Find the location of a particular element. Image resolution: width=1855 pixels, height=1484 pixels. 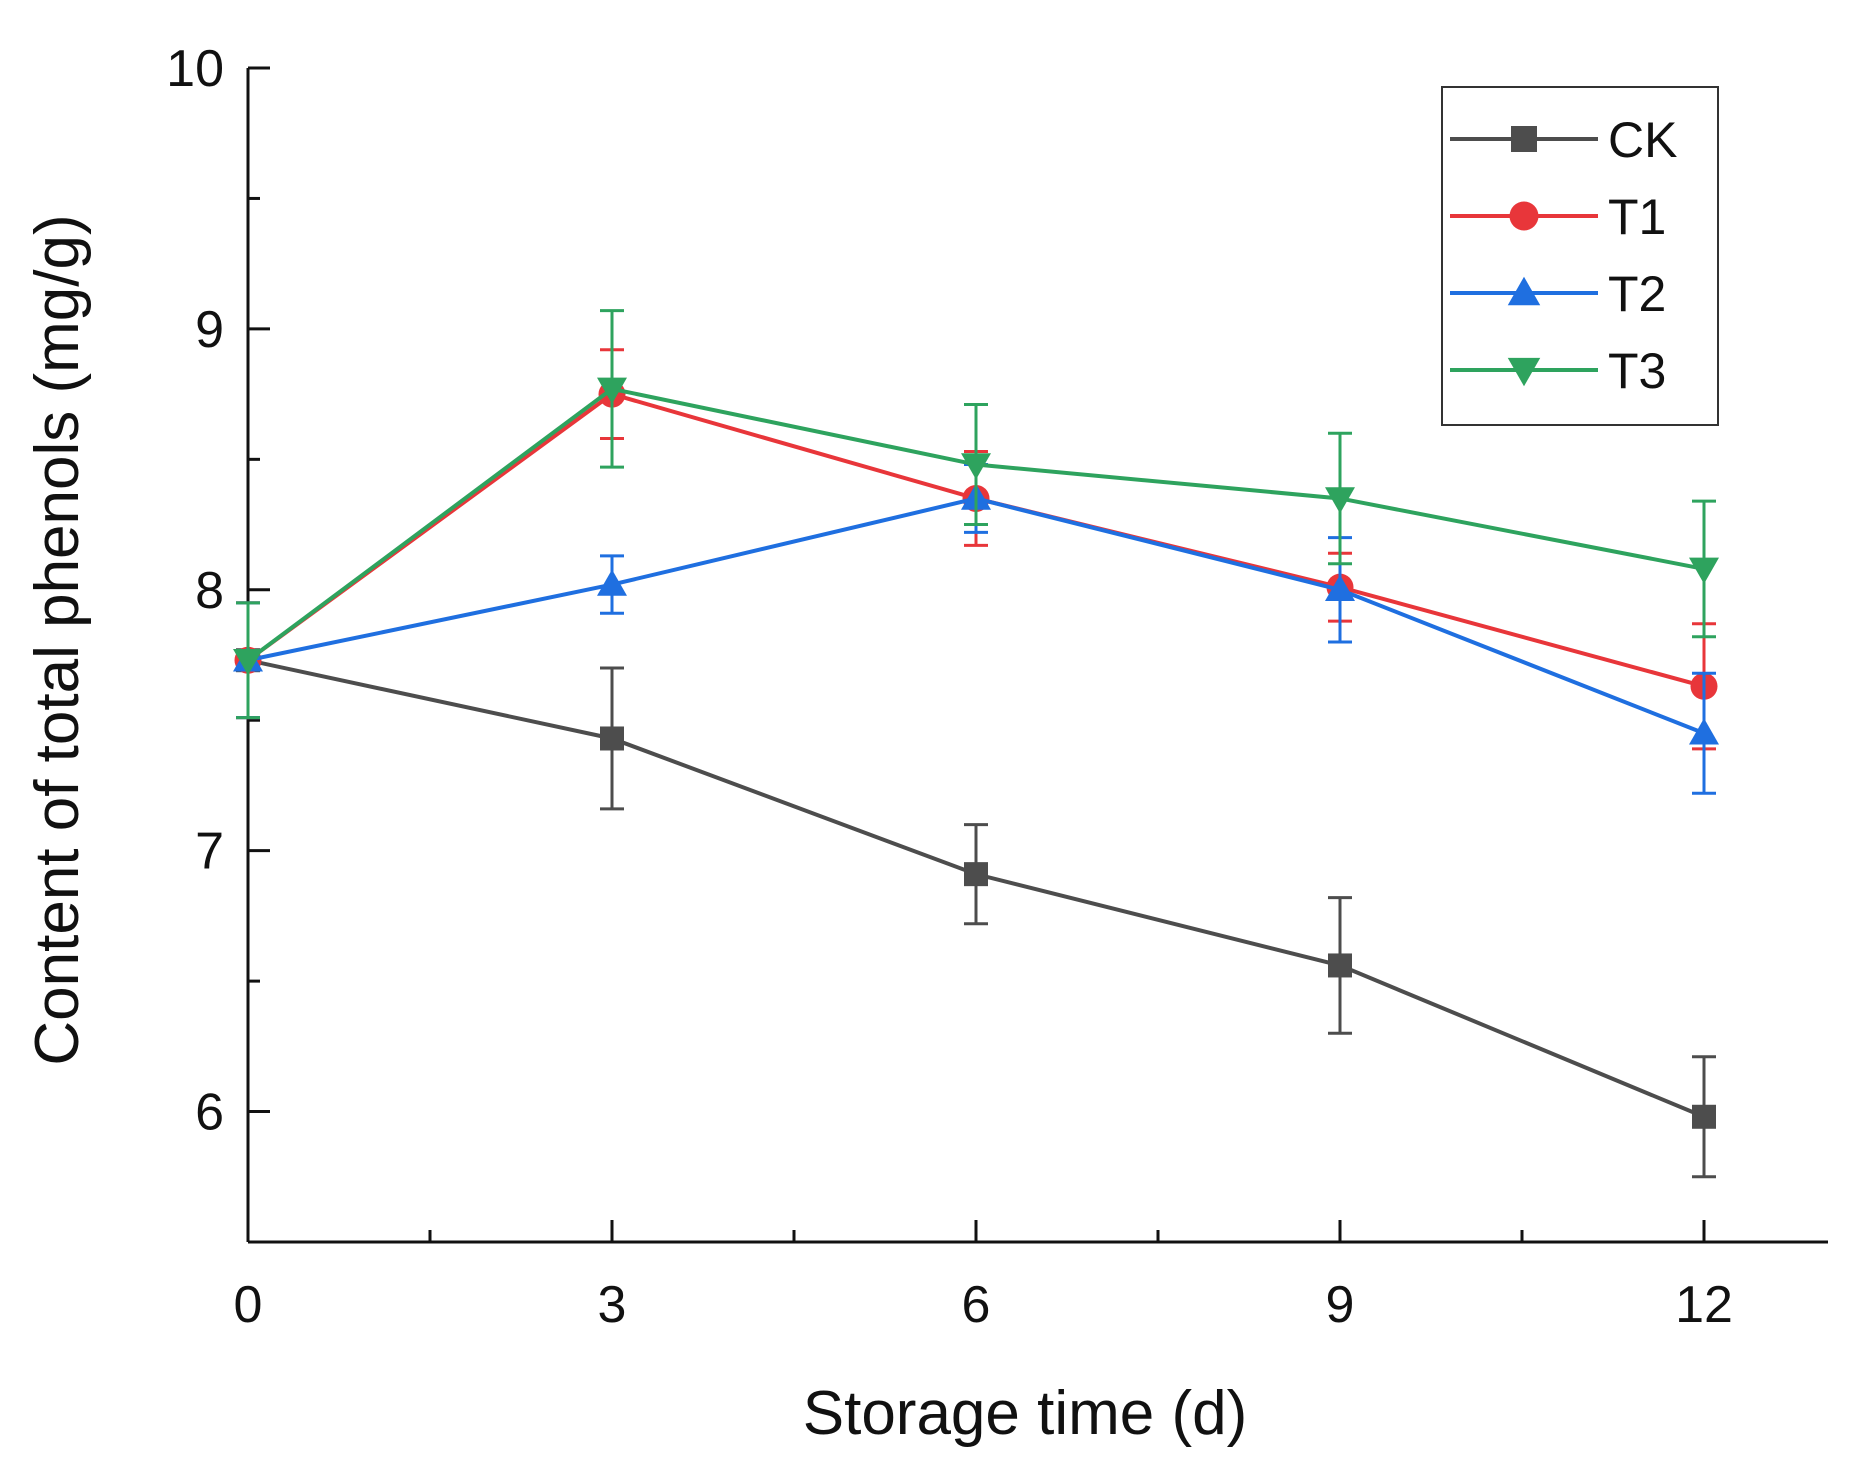

x-tick-label: 12 is located at coordinates (1704, 1305).